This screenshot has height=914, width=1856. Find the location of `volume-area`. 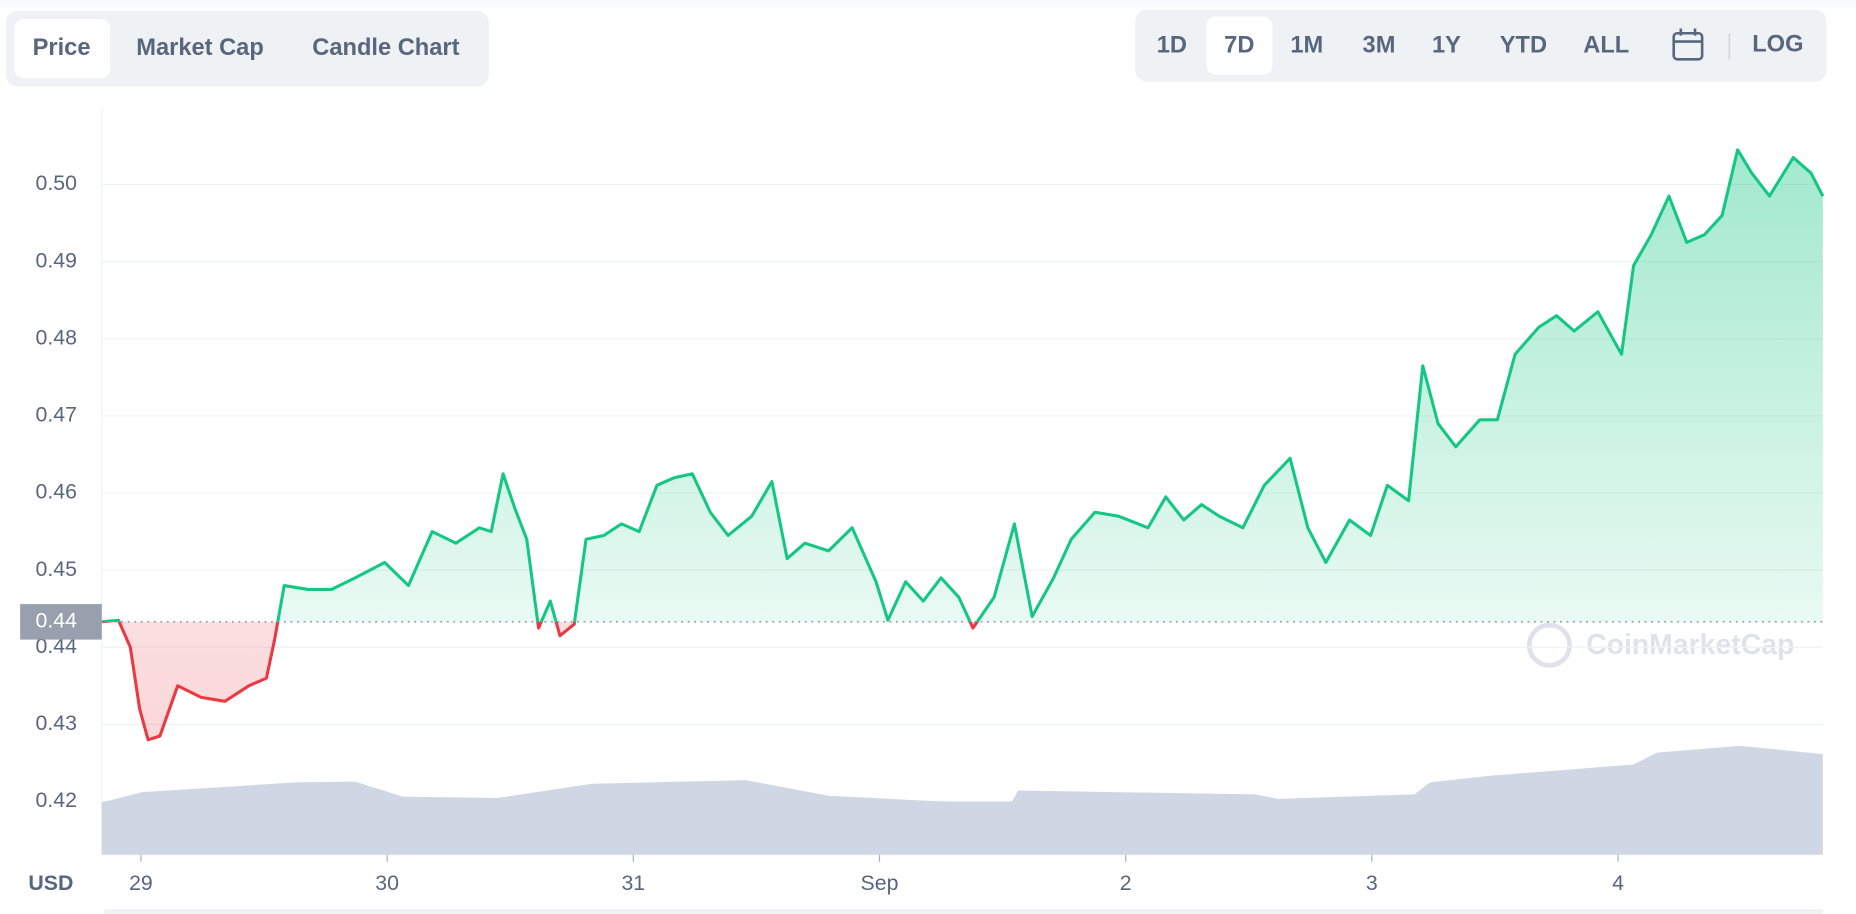

volume-area is located at coordinates (962, 800).